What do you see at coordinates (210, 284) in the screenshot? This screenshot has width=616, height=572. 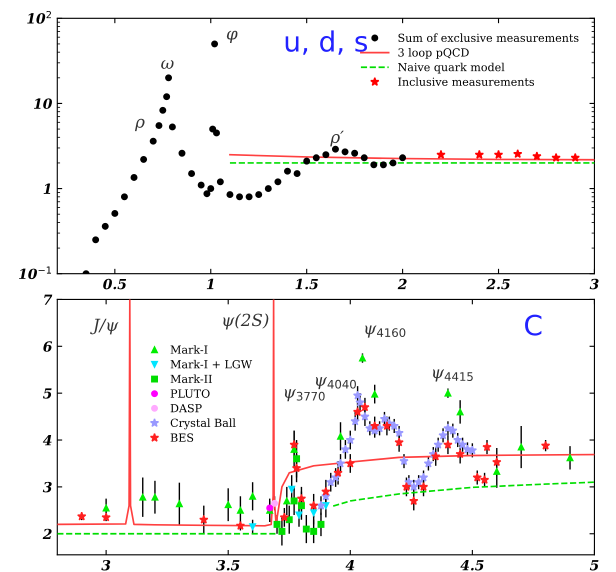 I see `x-tick-label: 1` at bounding box center [210, 284].